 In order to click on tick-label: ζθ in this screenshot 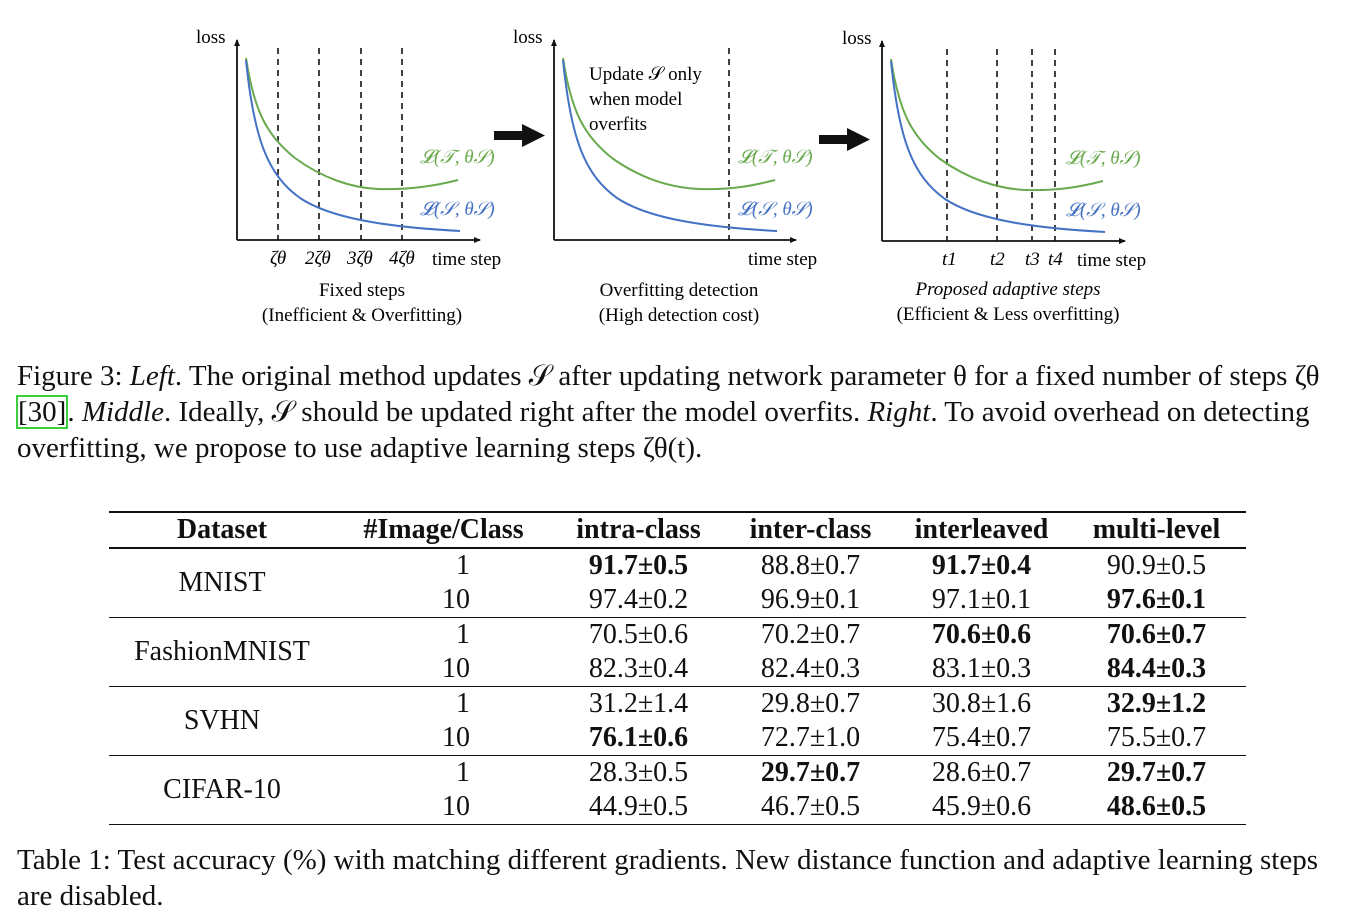, I will do `click(278, 258)`.